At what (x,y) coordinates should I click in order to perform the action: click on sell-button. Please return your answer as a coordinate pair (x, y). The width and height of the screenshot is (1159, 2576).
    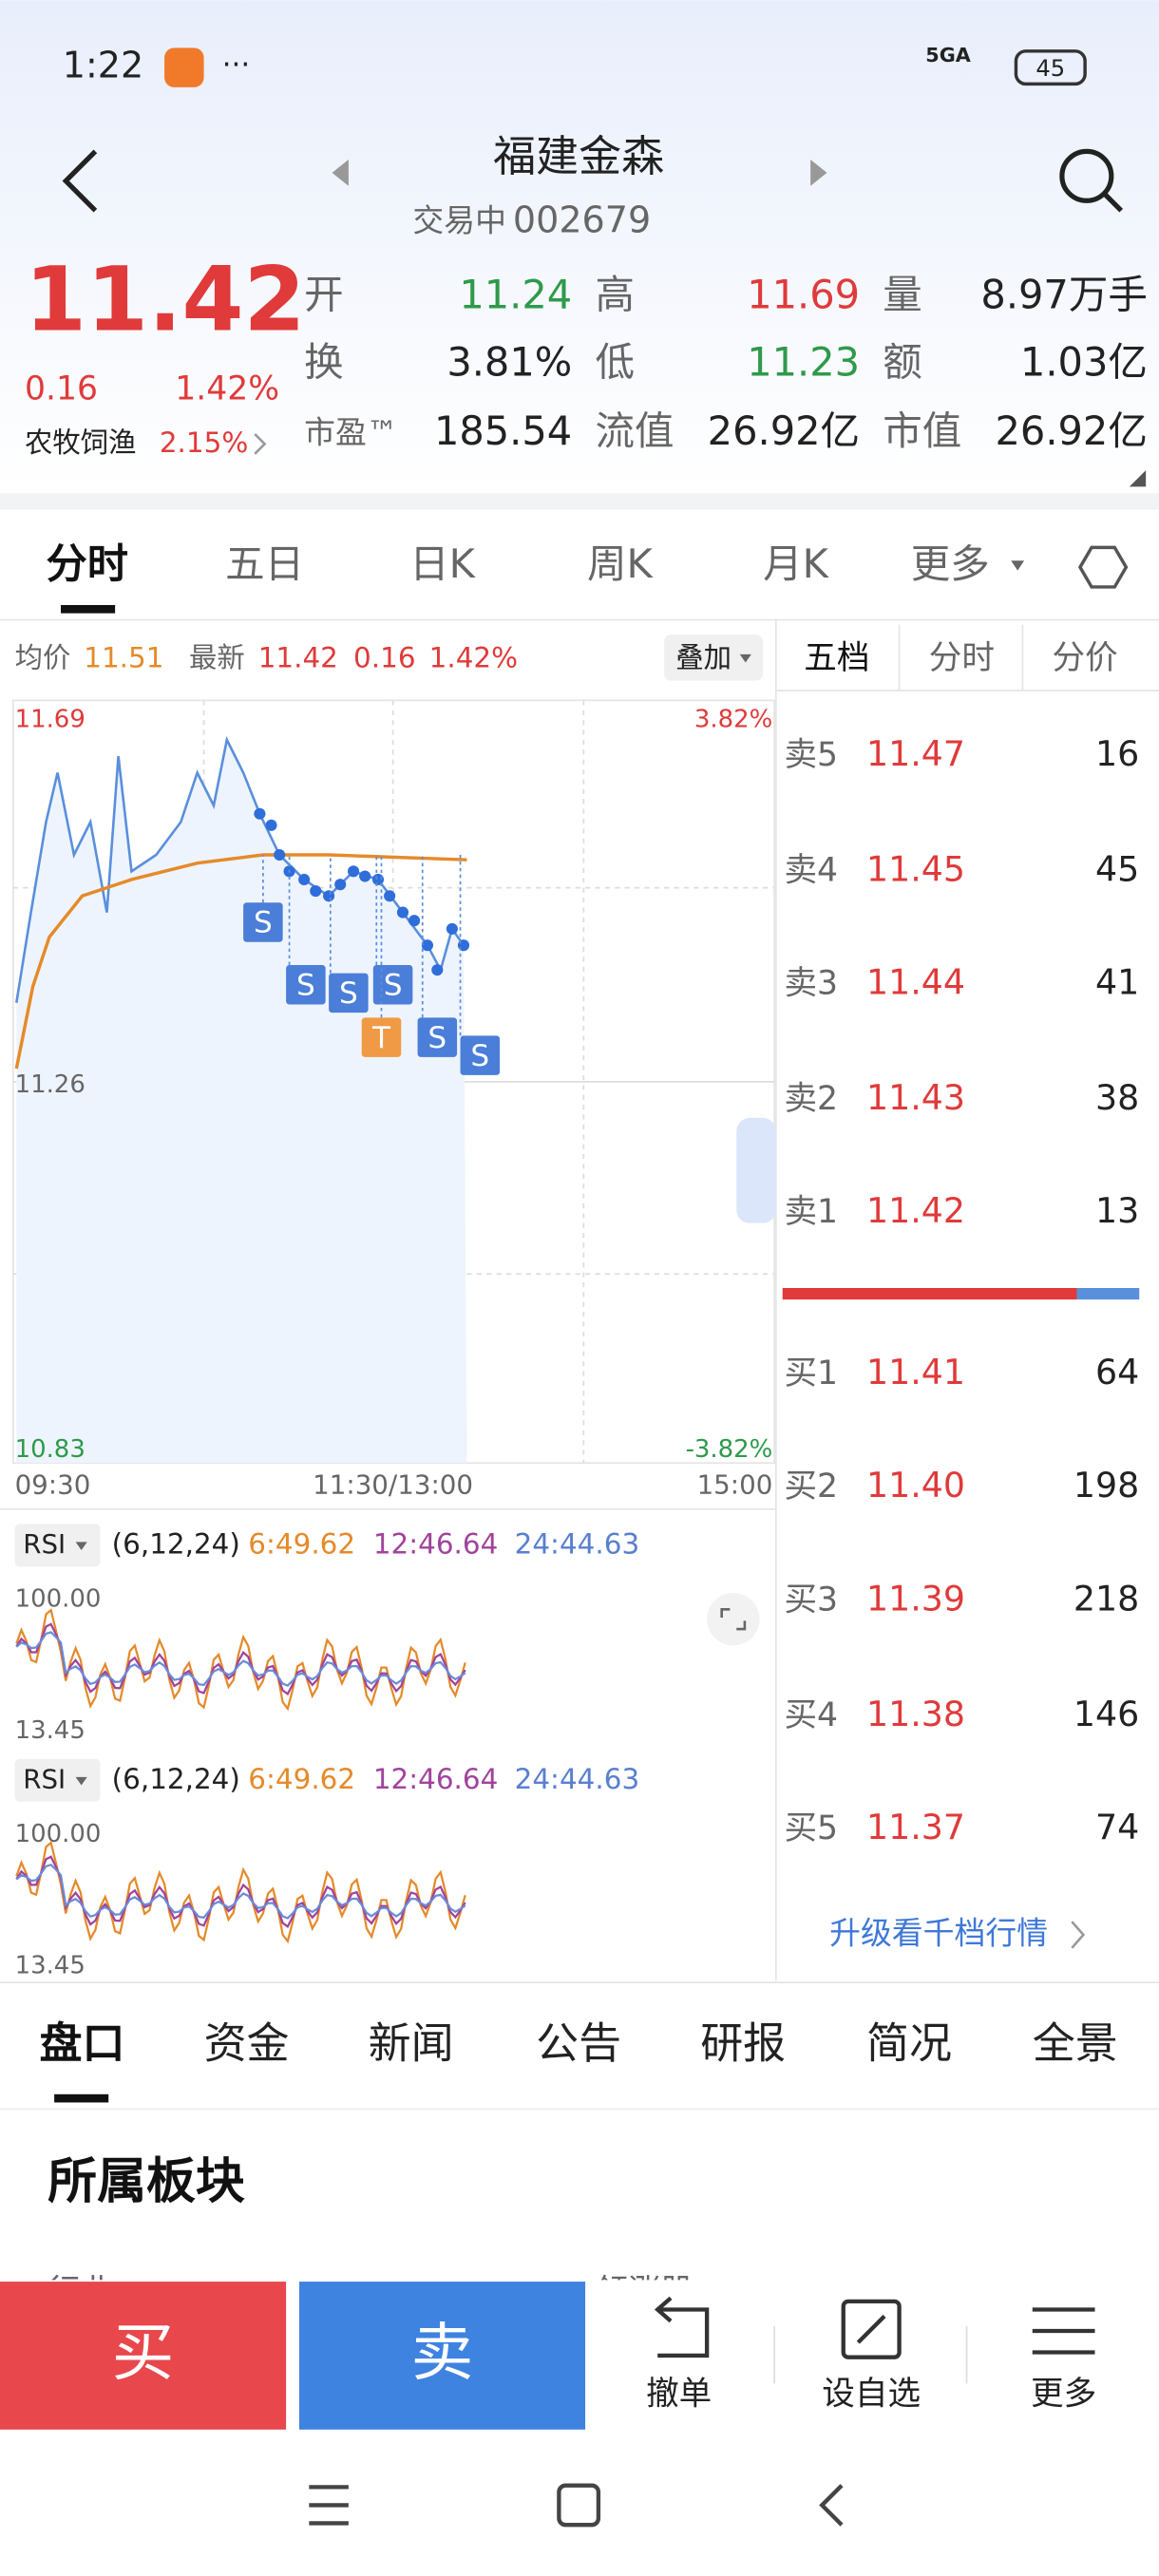
    Looking at the image, I should click on (442, 2356).